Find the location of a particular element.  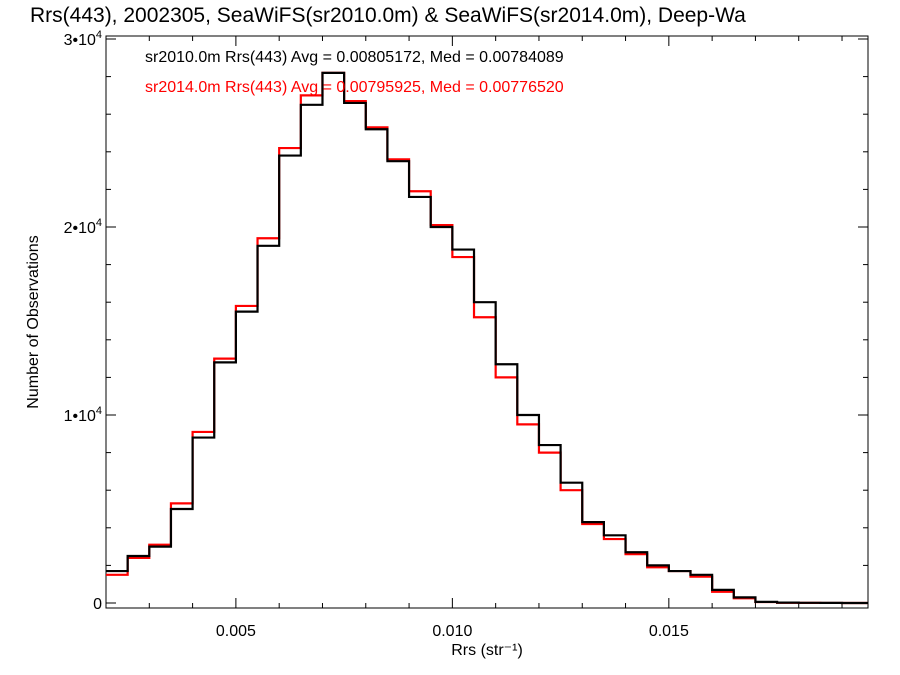

x-tick-label: 0.010 is located at coordinates (452, 631).